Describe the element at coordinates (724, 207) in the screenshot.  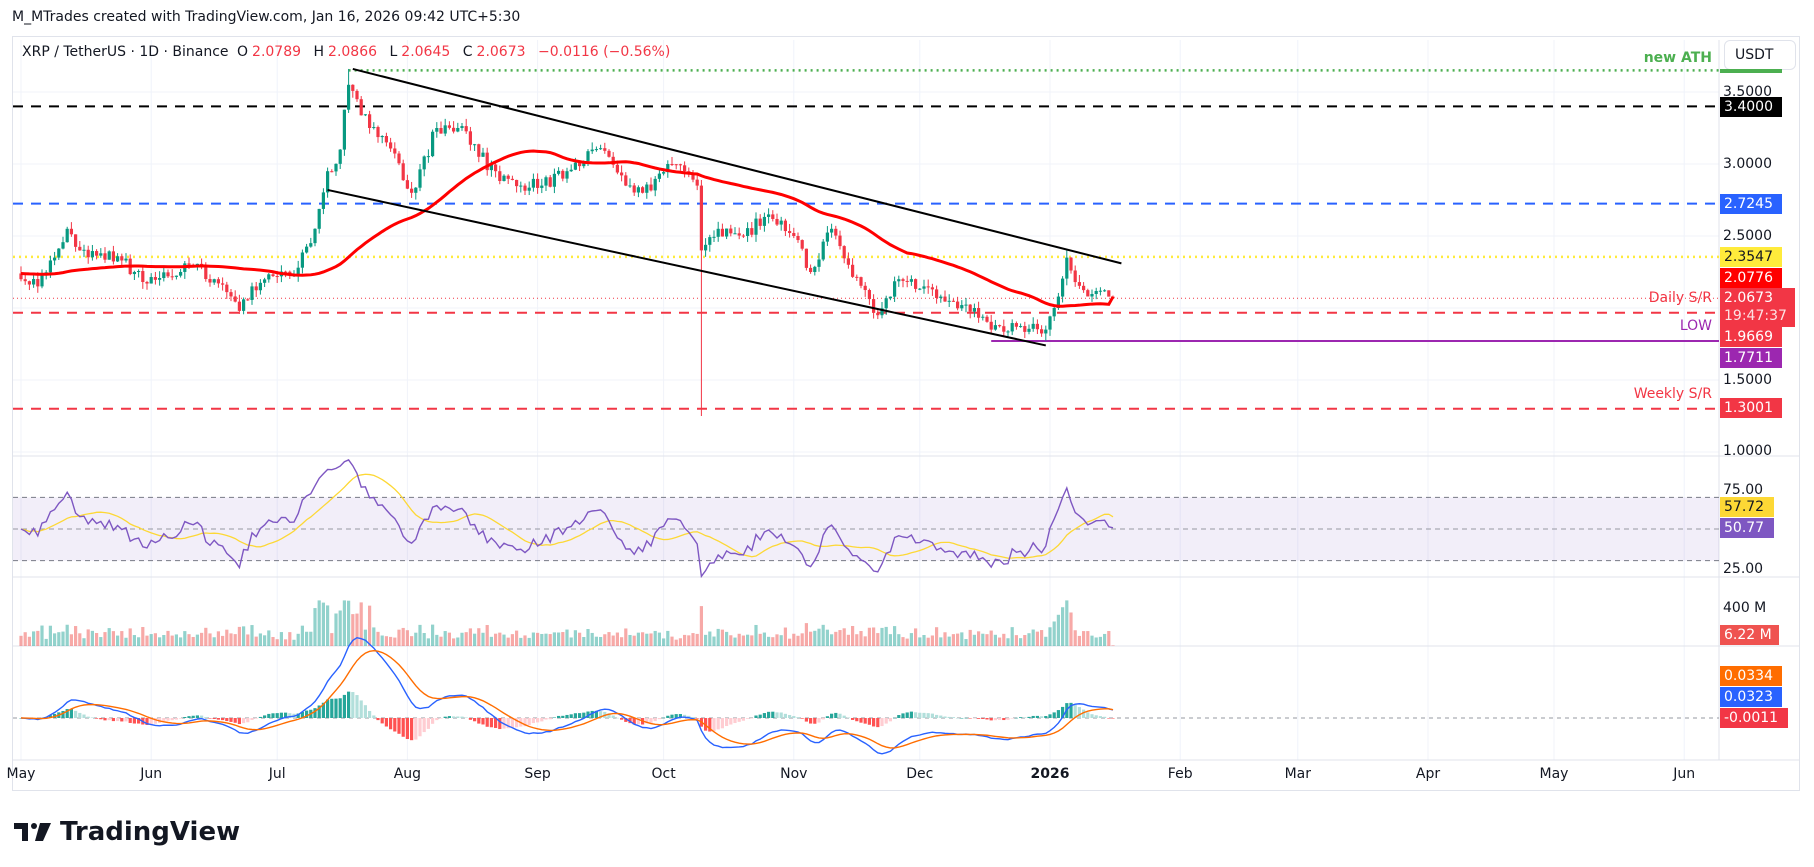
I see `descending-channel` at that location.